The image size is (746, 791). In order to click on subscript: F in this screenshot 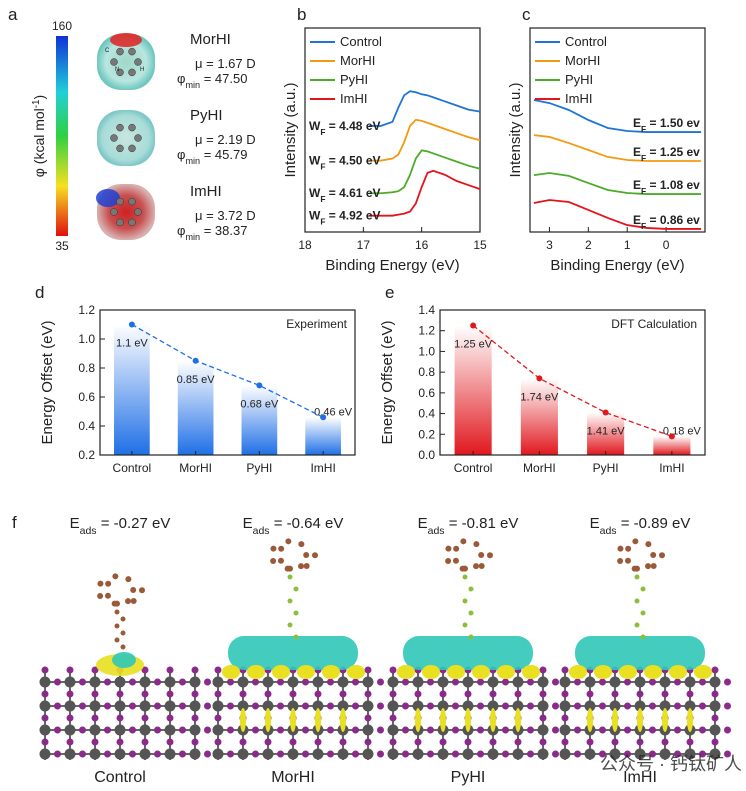, I will do `click(322, 132)`.